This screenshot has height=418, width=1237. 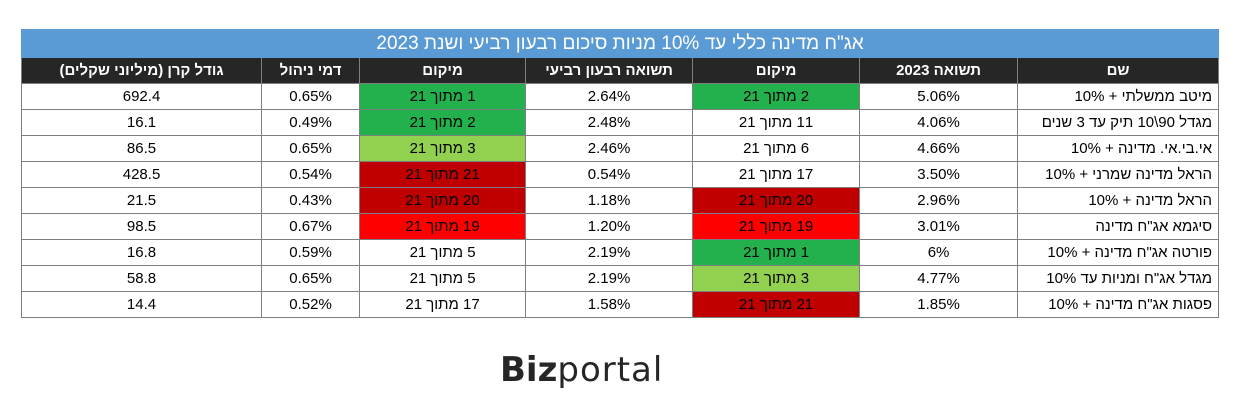 I want to click on cell-rank-2023: 20 מתוך 21, so click(x=776, y=200).